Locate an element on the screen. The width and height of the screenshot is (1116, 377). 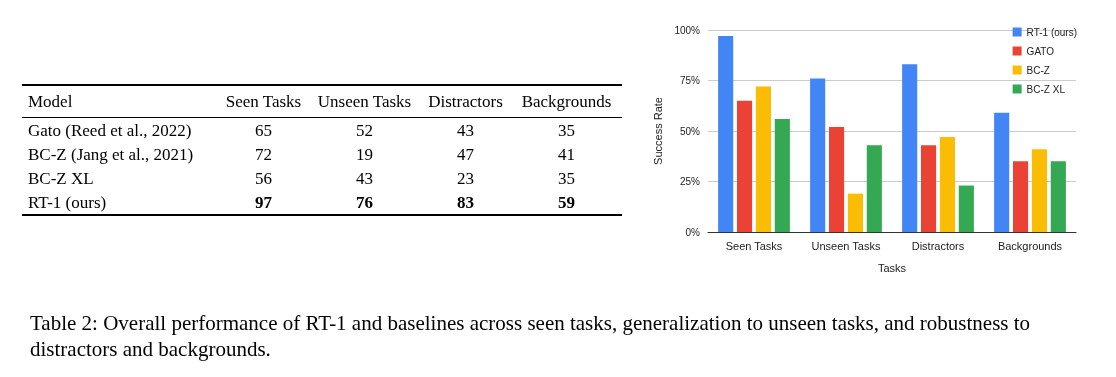
y-axis-title: Success Rate is located at coordinates (658, 131).